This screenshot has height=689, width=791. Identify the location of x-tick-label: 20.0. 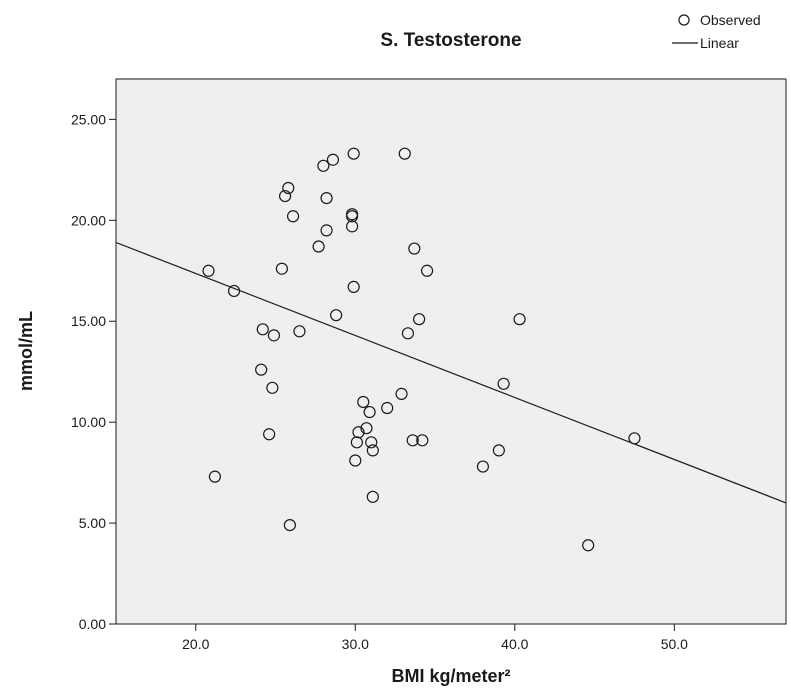
(195, 644).